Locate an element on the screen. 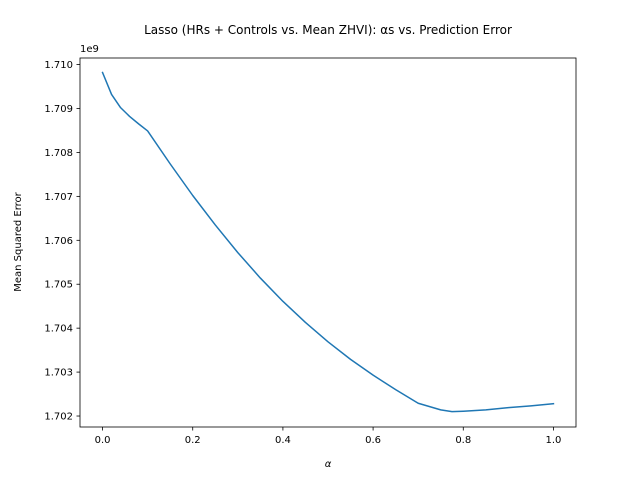 Image resolution: width=640 pixels, height=480 pixels. y-tick-label: 1.709 is located at coordinates (58, 109).